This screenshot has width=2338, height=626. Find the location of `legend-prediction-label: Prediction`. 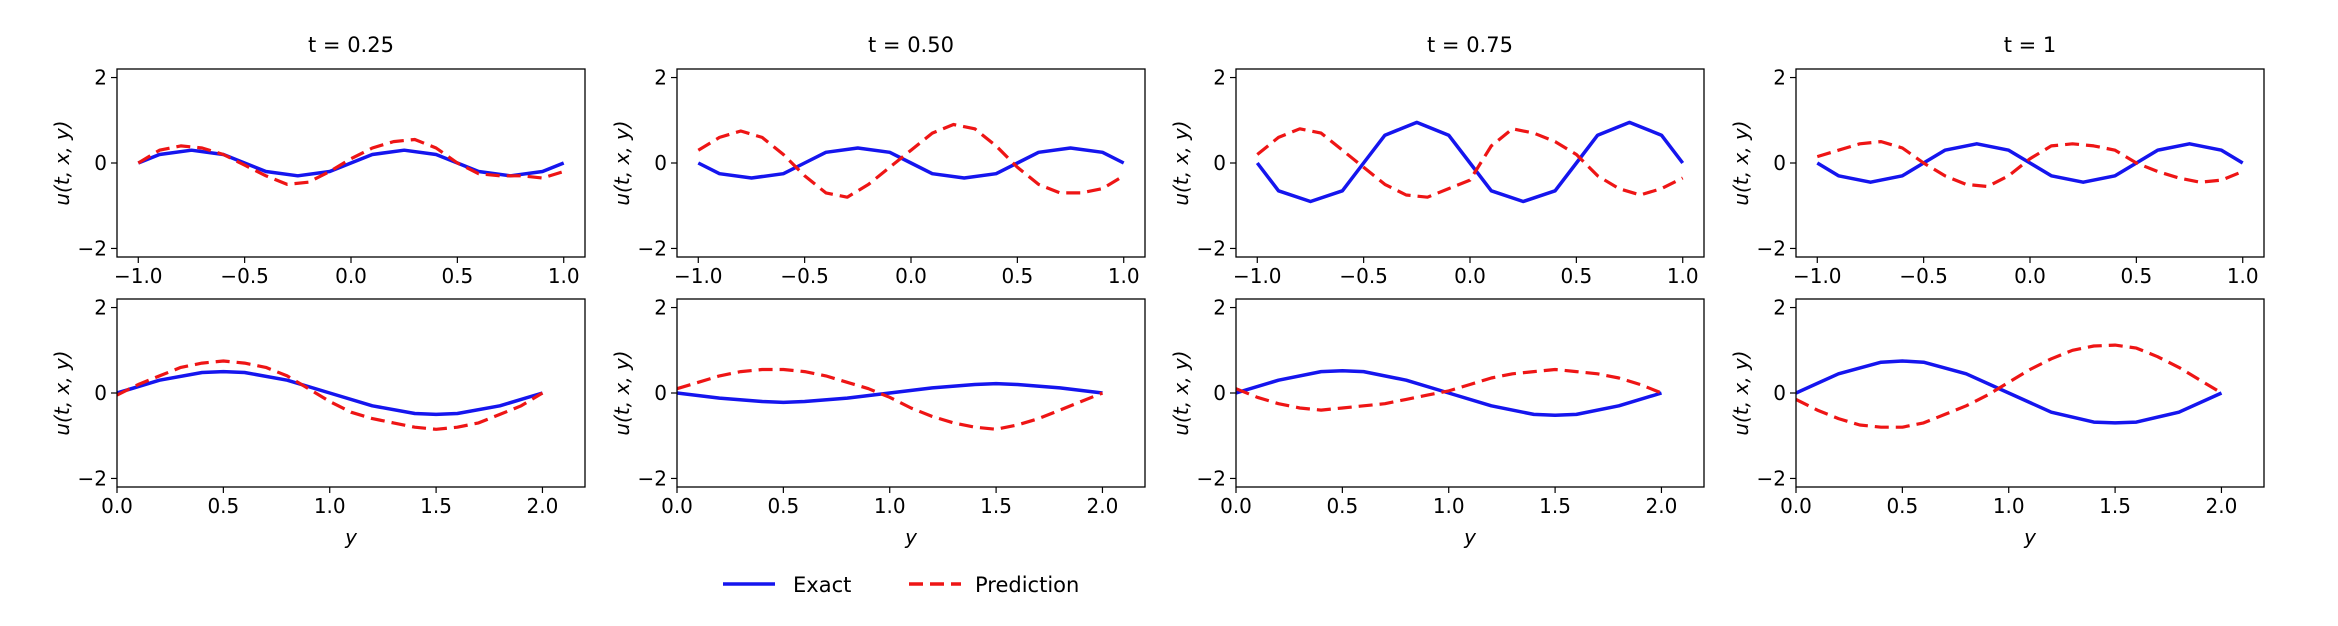

legend-prediction-label: Prediction is located at coordinates (1027, 585).